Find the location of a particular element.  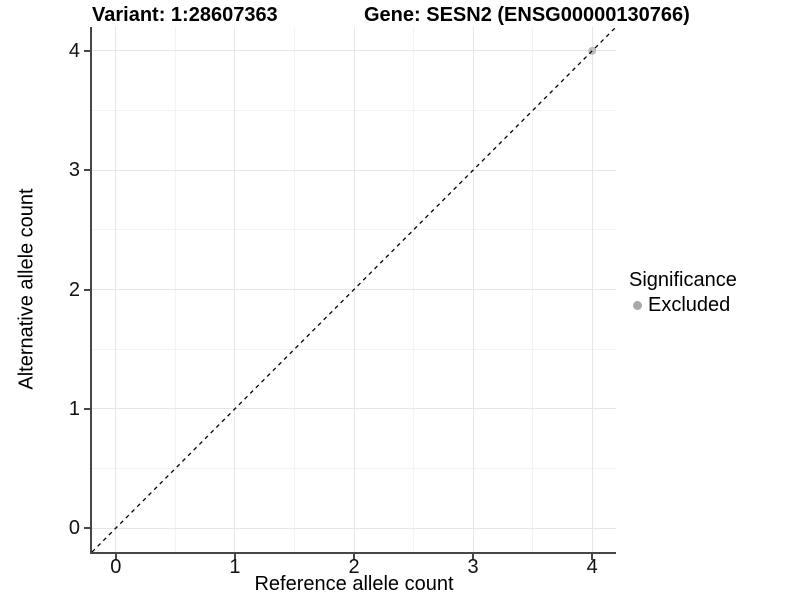

legend: Significance Excluded is located at coordinates (683, 292).